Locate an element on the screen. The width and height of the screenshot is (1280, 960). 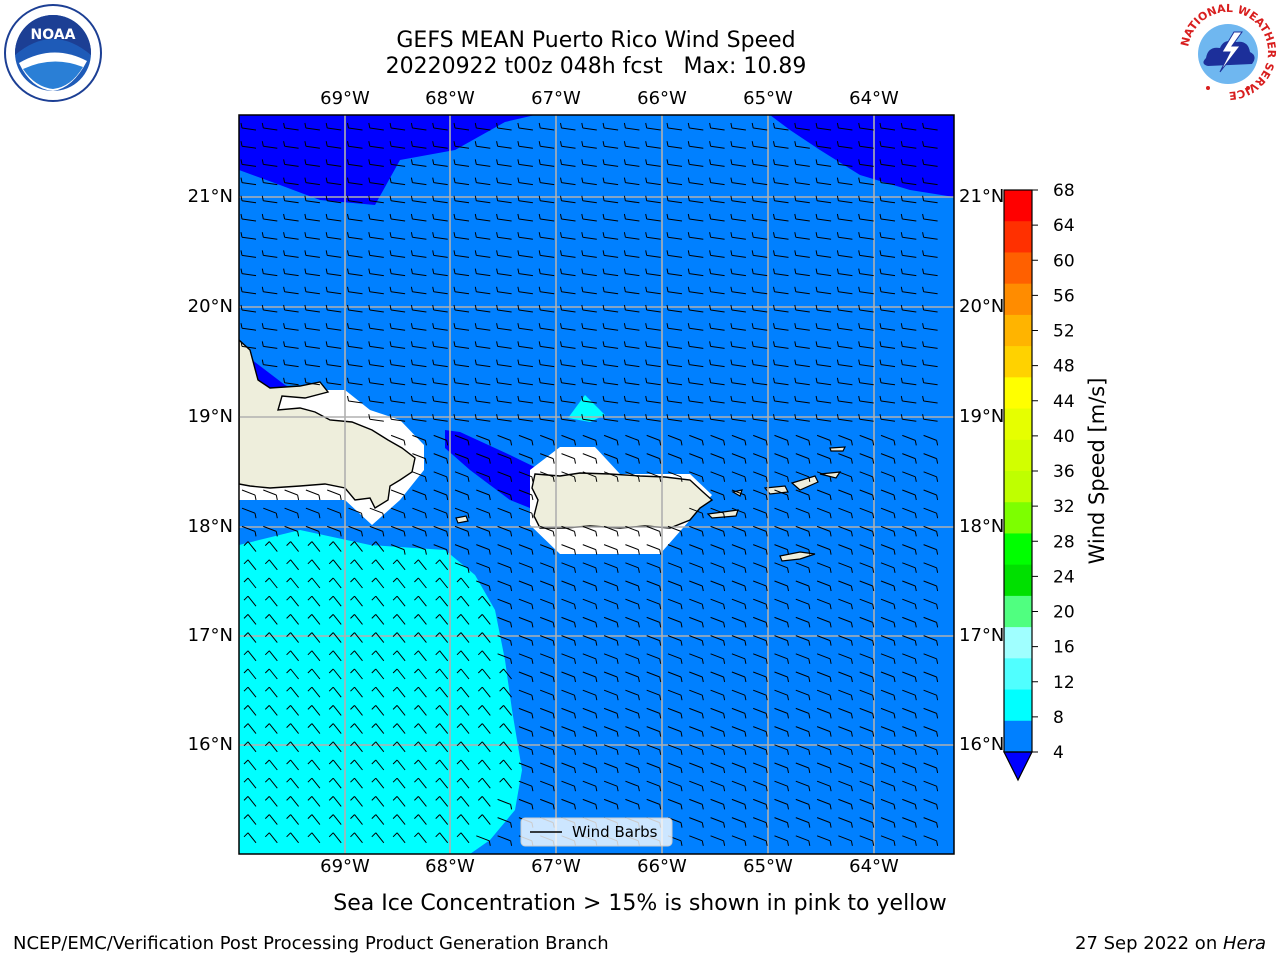
nws-logo: NATIONAL WEATHER SERVICE is located at coordinates (1228, 54).